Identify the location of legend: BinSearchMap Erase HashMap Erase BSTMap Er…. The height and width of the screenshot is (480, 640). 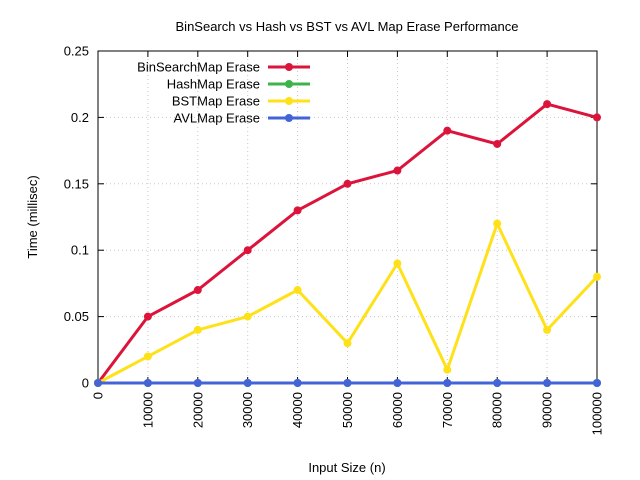
(223, 93).